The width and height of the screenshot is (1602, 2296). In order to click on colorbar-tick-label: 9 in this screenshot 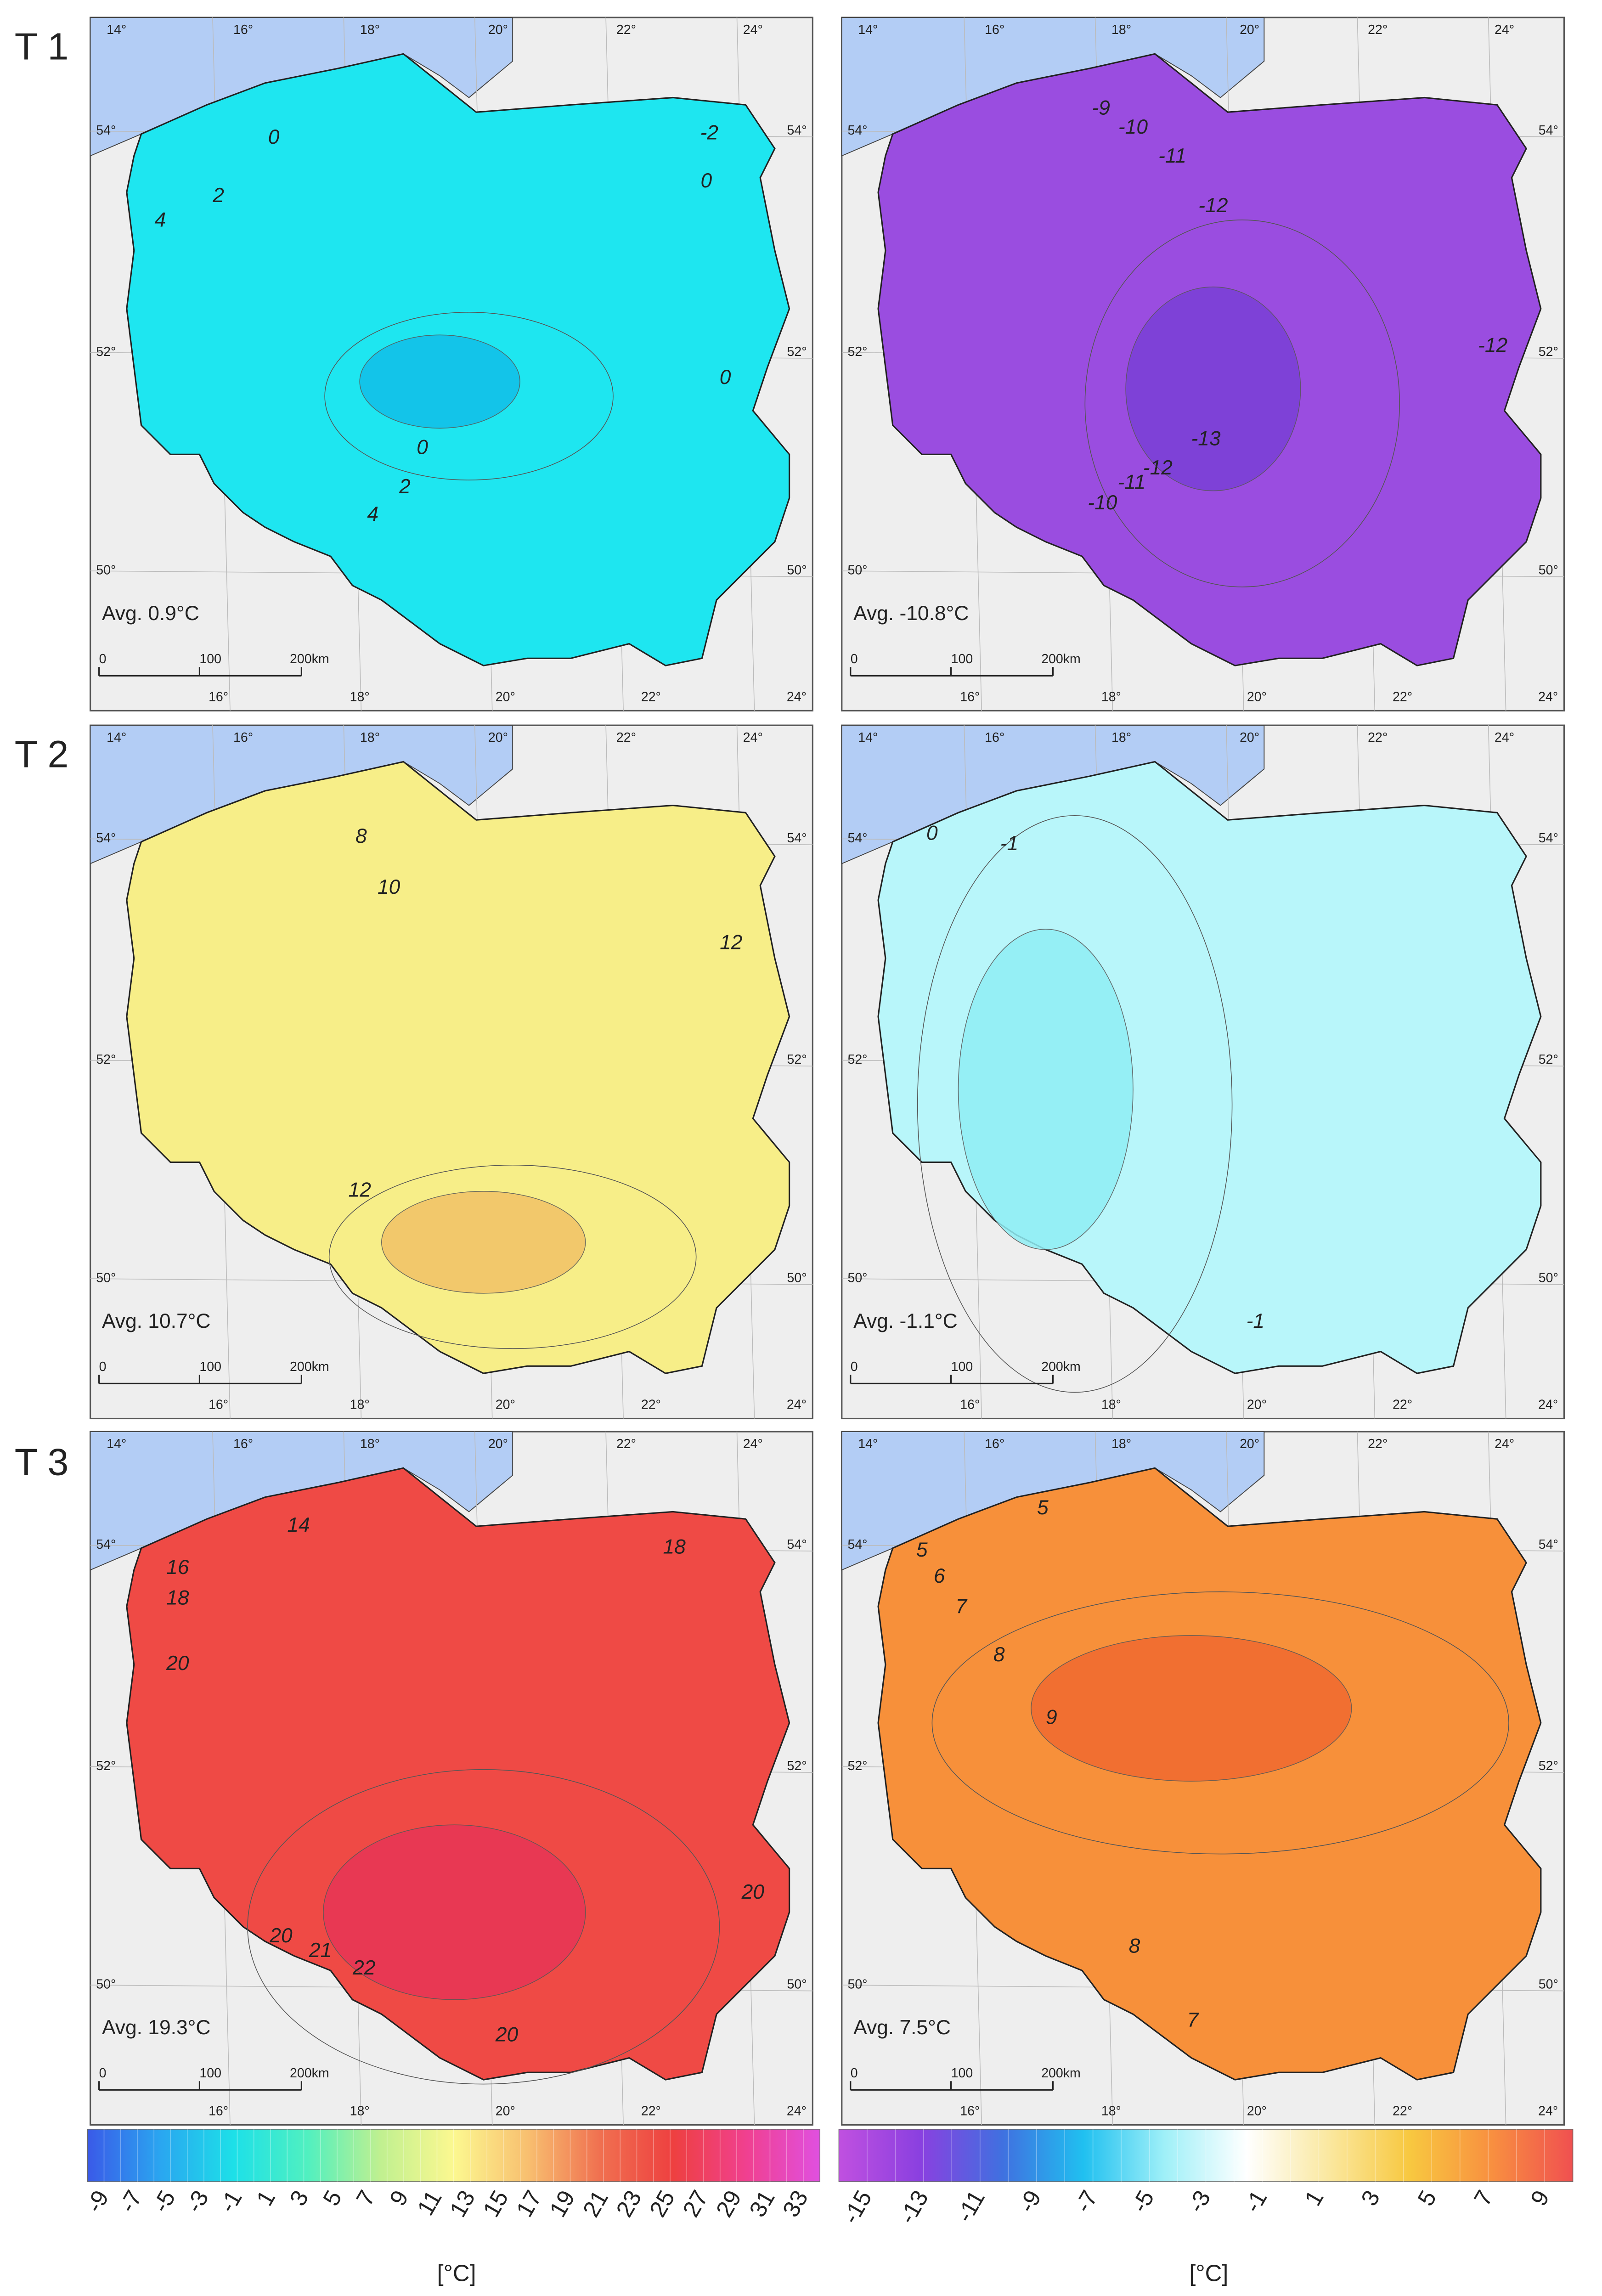, I will do `click(398, 2198)`.